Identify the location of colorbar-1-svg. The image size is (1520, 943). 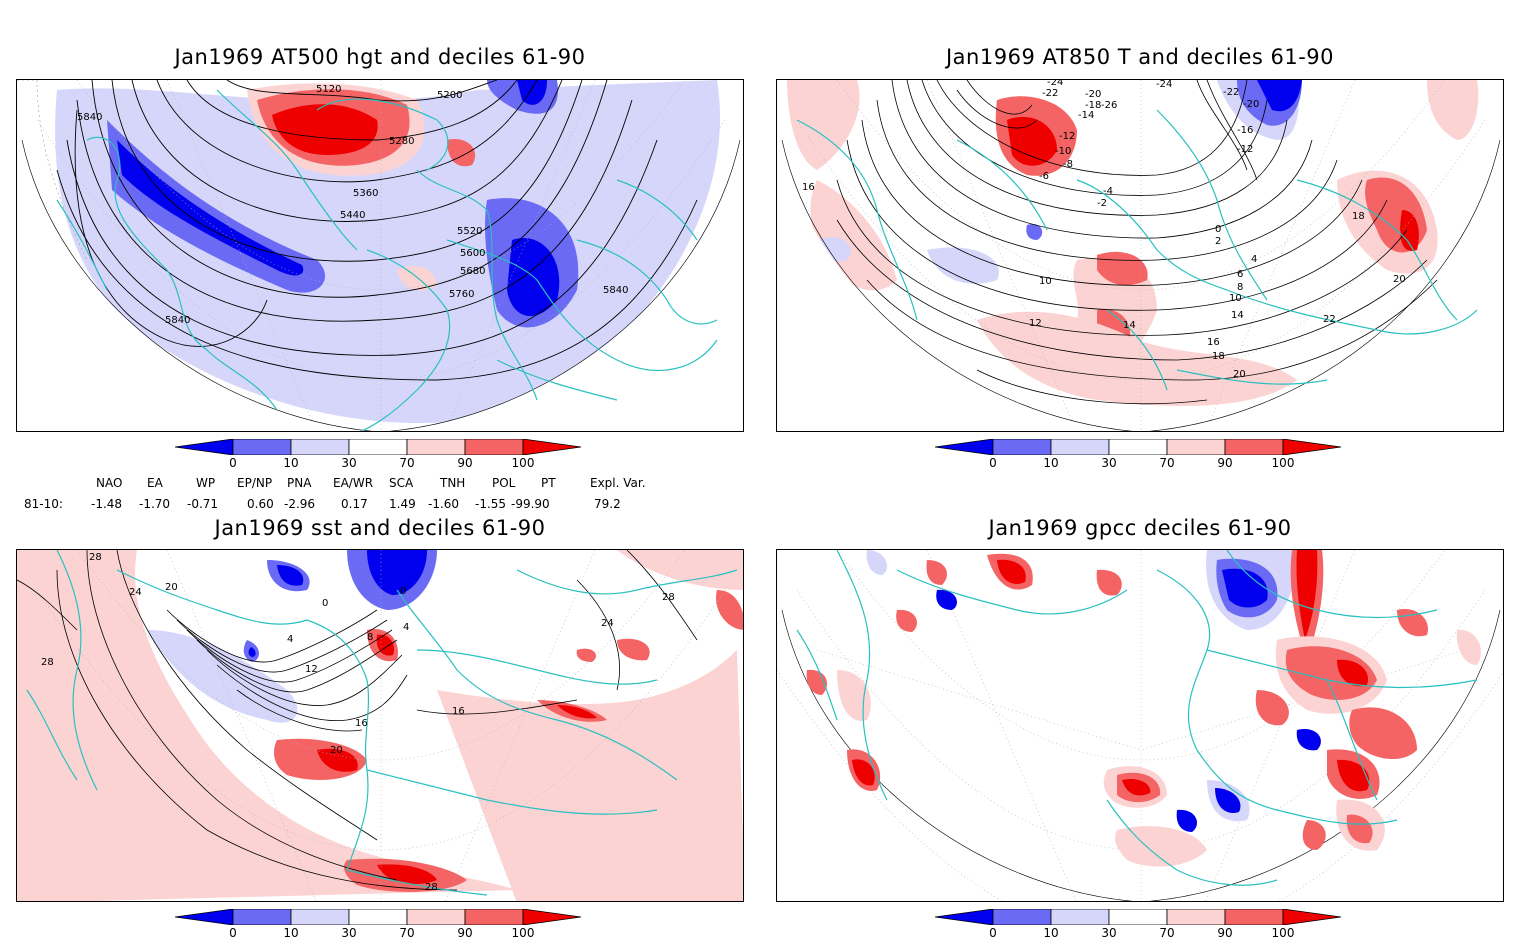
(378, 447).